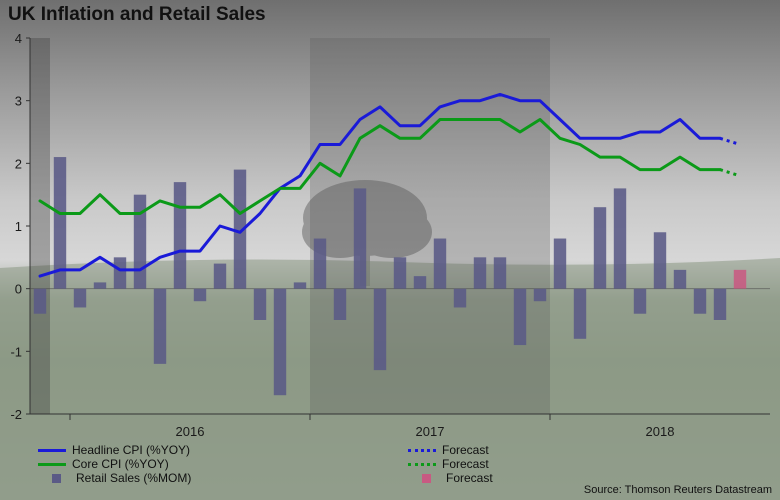  Describe the element at coordinates (430, 431) in the screenshot. I see `x-year-label: 2017` at that location.